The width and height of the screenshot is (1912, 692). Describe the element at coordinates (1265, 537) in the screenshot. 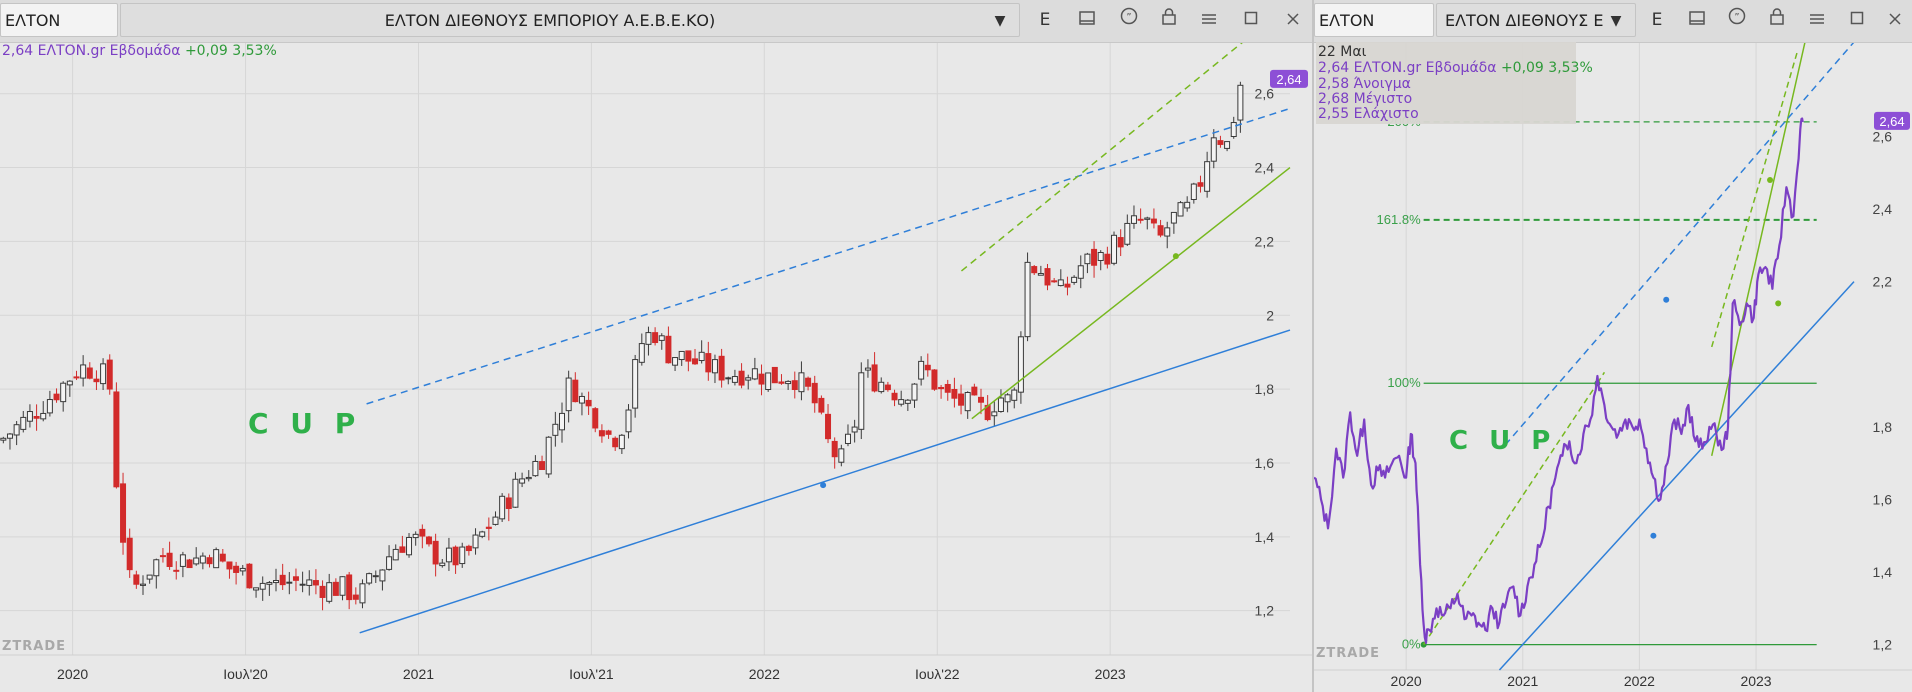

I see `left-y-tick-label-1: 1,4` at that location.